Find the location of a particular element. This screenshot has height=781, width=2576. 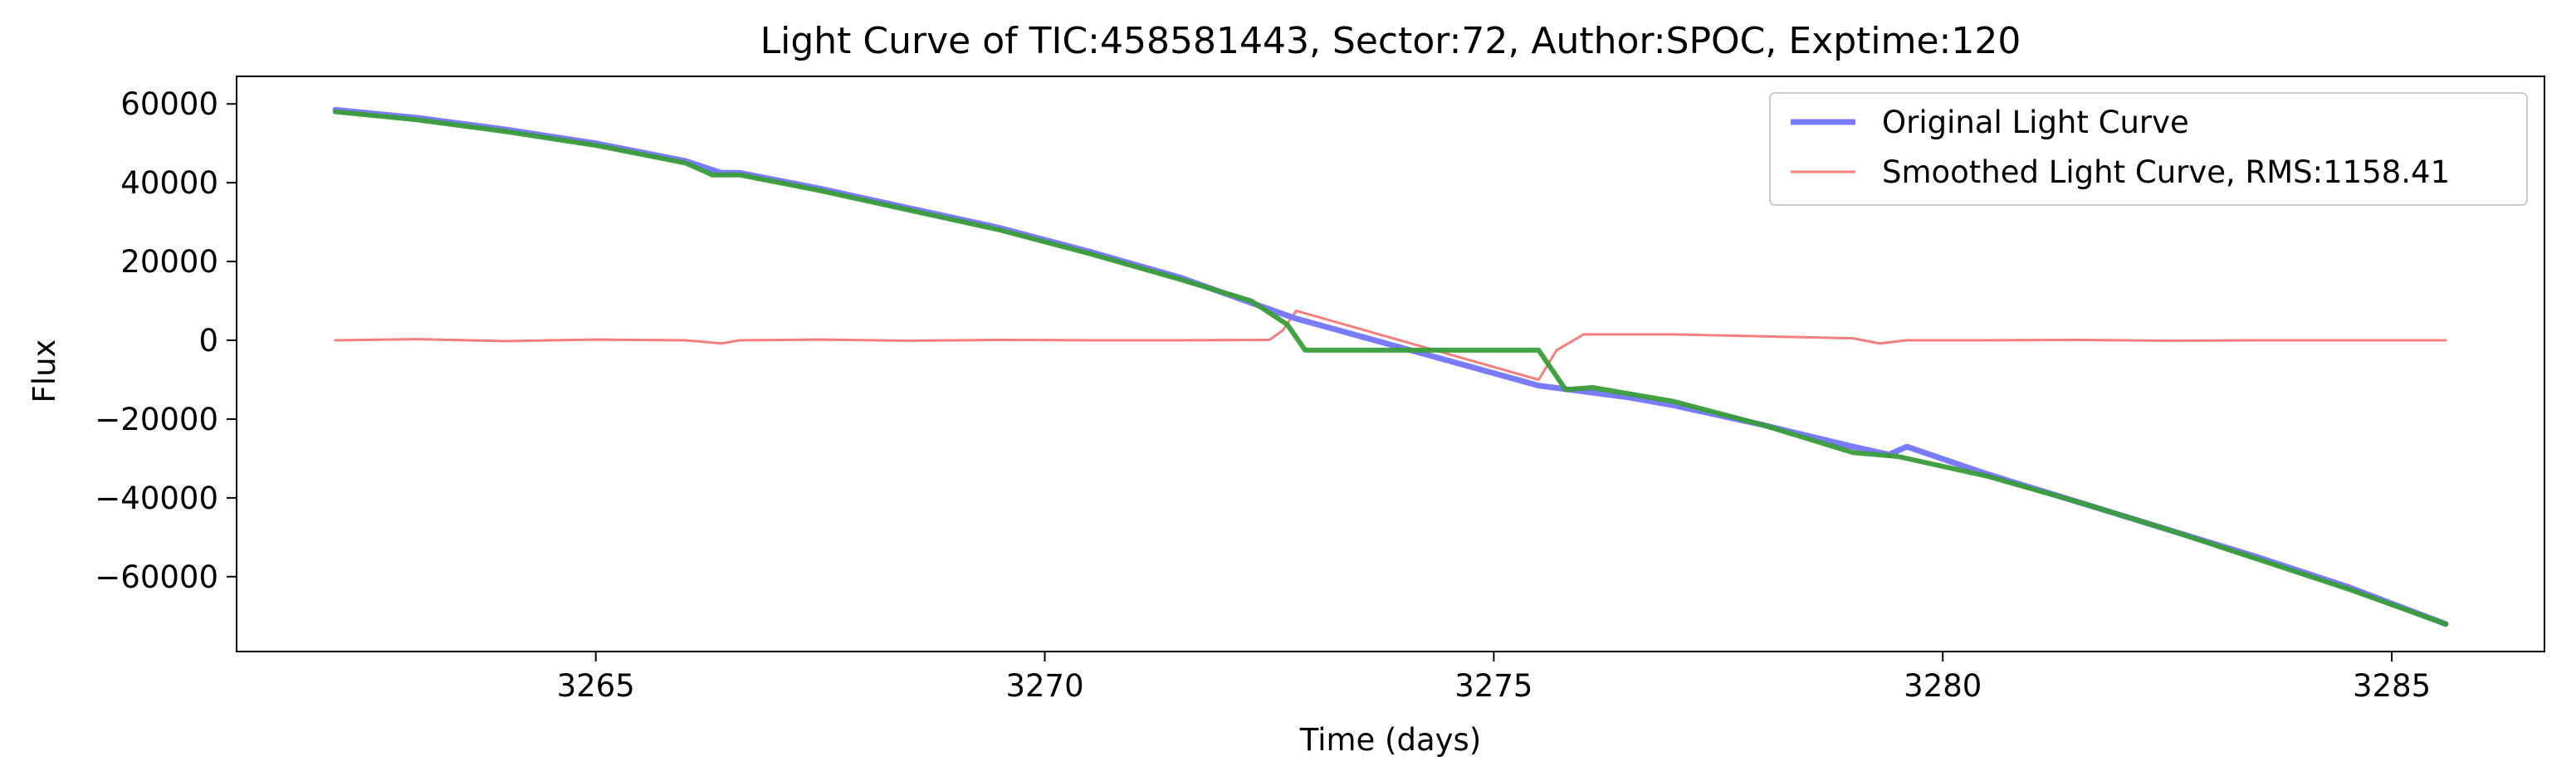

y-tick-label: 40000 is located at coordinates (169, 183).